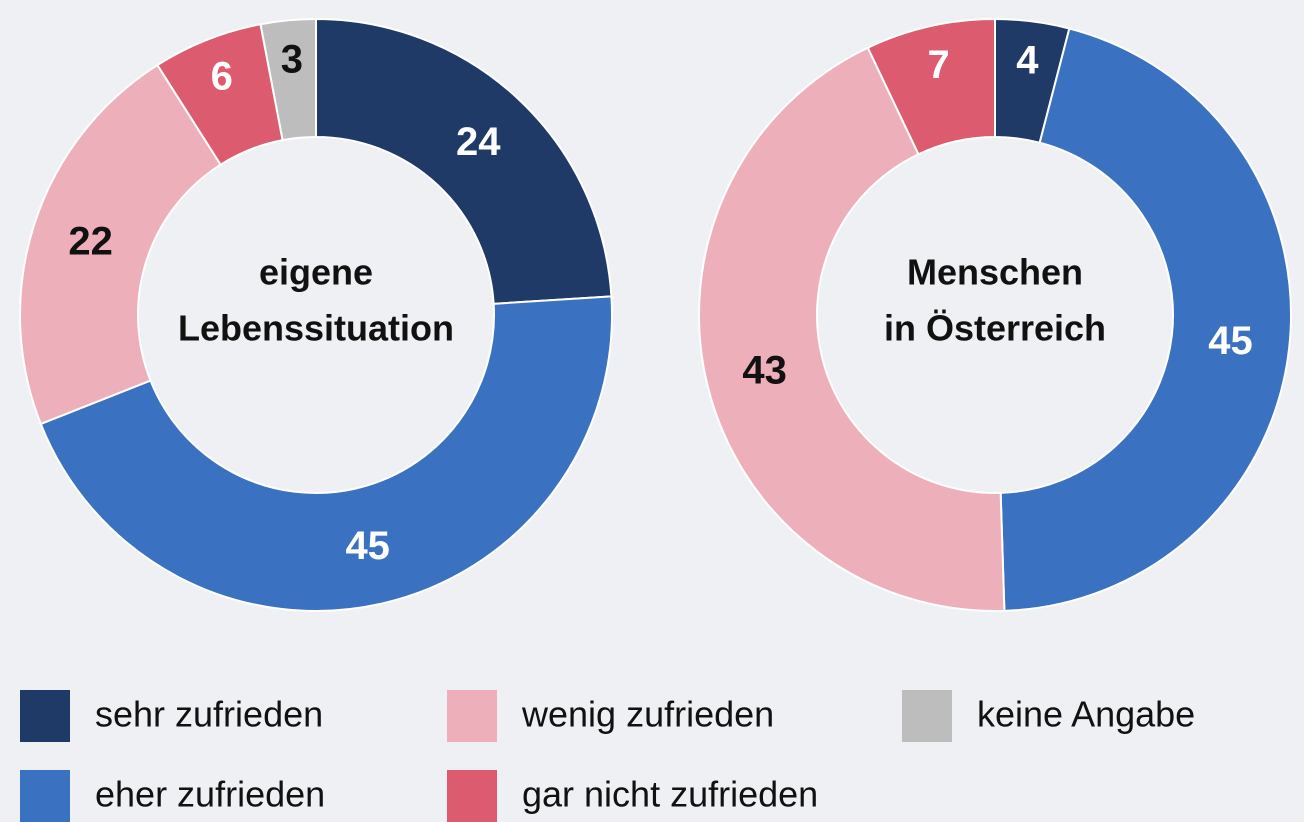 The image size is (1304, 822). I want to click on center-title: Lebenssituation, so click(316, 328).